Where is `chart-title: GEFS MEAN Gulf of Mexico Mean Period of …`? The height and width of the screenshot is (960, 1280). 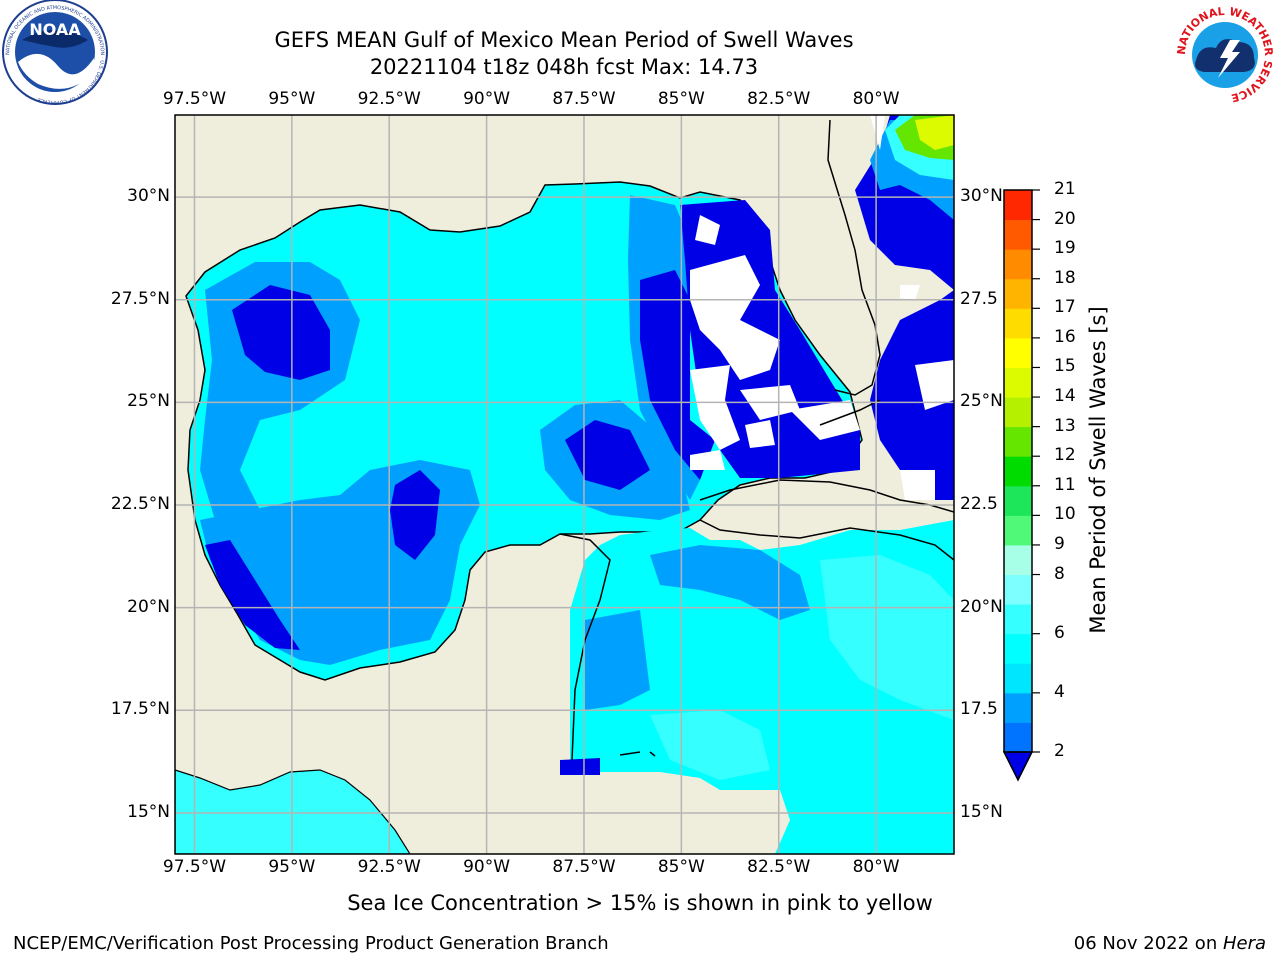 chart-title: GEFS MEAN Gulf of Mexico Mean Period of … is located at coordinates (564, 40).